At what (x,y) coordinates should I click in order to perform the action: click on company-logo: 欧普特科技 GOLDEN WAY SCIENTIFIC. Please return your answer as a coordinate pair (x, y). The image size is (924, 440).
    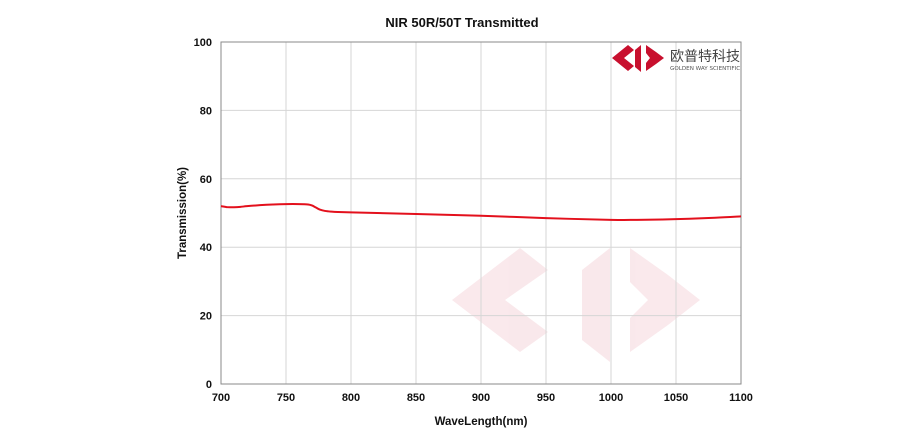
    Looking at the image, I should click on (676, 58).